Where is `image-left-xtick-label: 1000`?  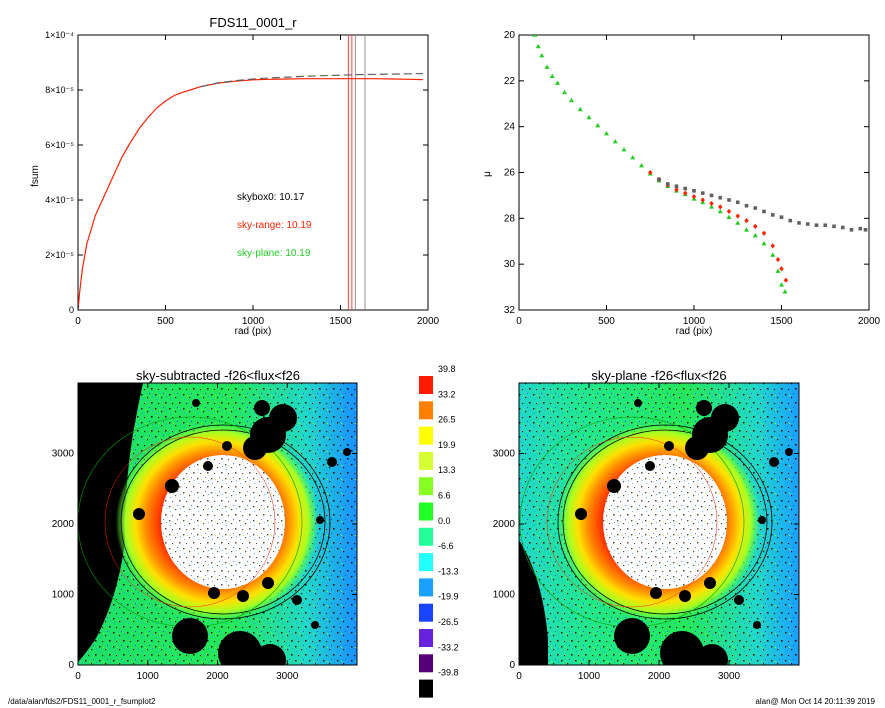
image-left-xtick-label: 1000 is located at coordinates (148, 676).